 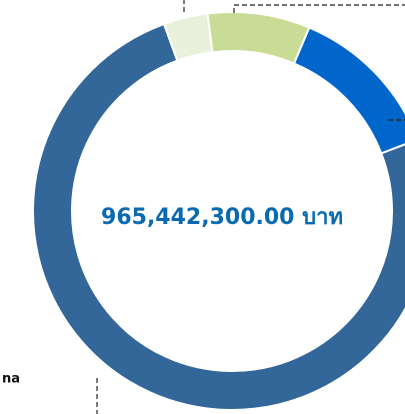 What do you see at coordinates (222, 217) in the screenshot?
I see `center-label: 965,442,300.00 บาท` at bounding box center [222, 217].